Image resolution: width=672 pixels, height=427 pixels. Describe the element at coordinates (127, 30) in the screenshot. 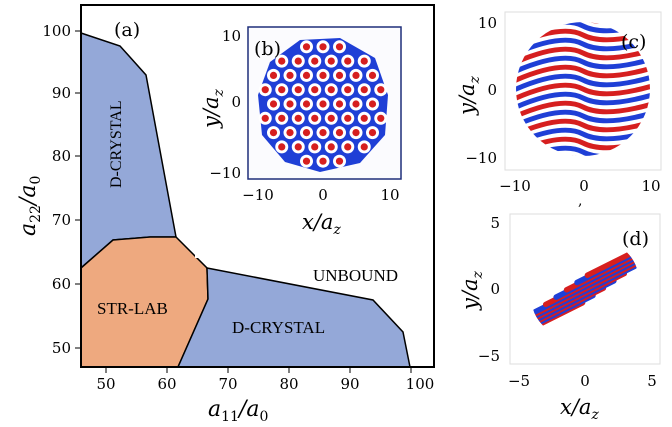

I see `panel-label-a: (a)` at that location.